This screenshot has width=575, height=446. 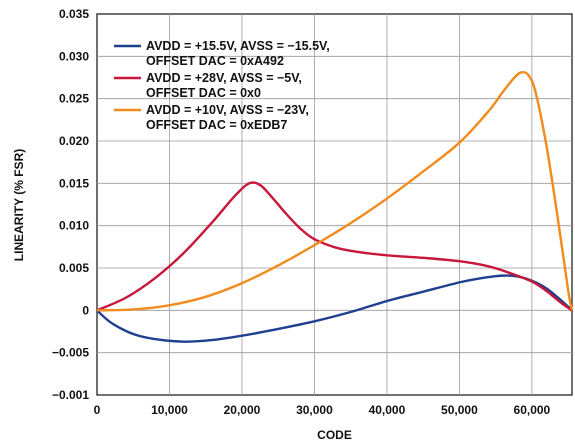 What do you see at coordinates (203, 93) in the screenshot?
I see `legend-label-2-line2: OFFSET DAC = 0x0` at bounding box center [203, 93].